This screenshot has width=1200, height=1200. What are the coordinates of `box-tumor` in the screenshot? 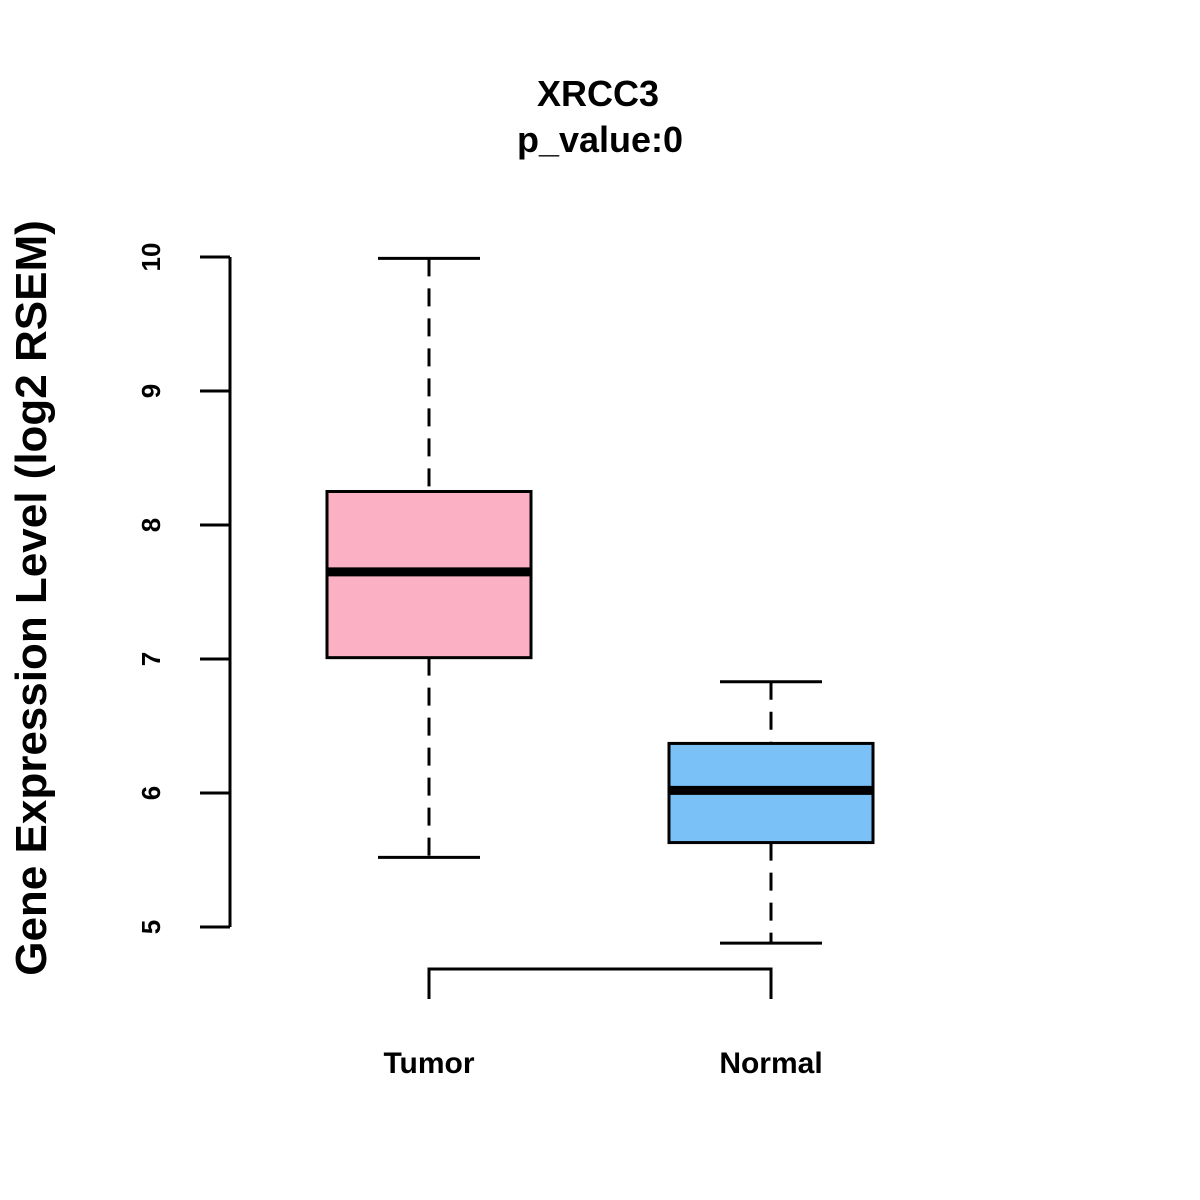 It's located at (429, 557).